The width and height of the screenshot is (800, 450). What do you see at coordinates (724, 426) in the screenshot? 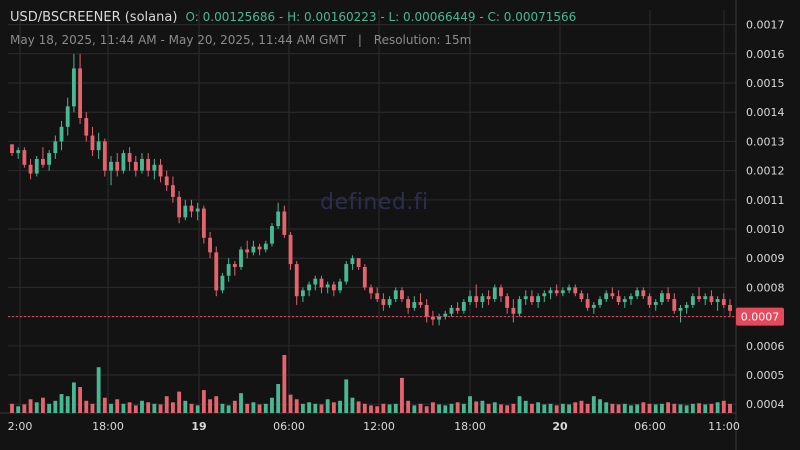
I see `time-tick-label: 11:00` at bounding box center [724, 426].